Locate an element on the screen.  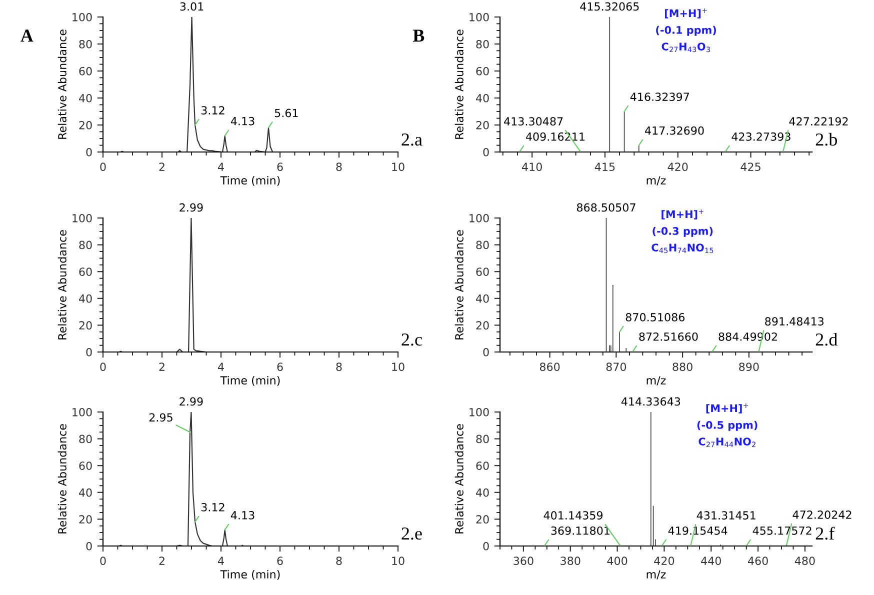
text: 2.a is located at coordinates (412, 140).